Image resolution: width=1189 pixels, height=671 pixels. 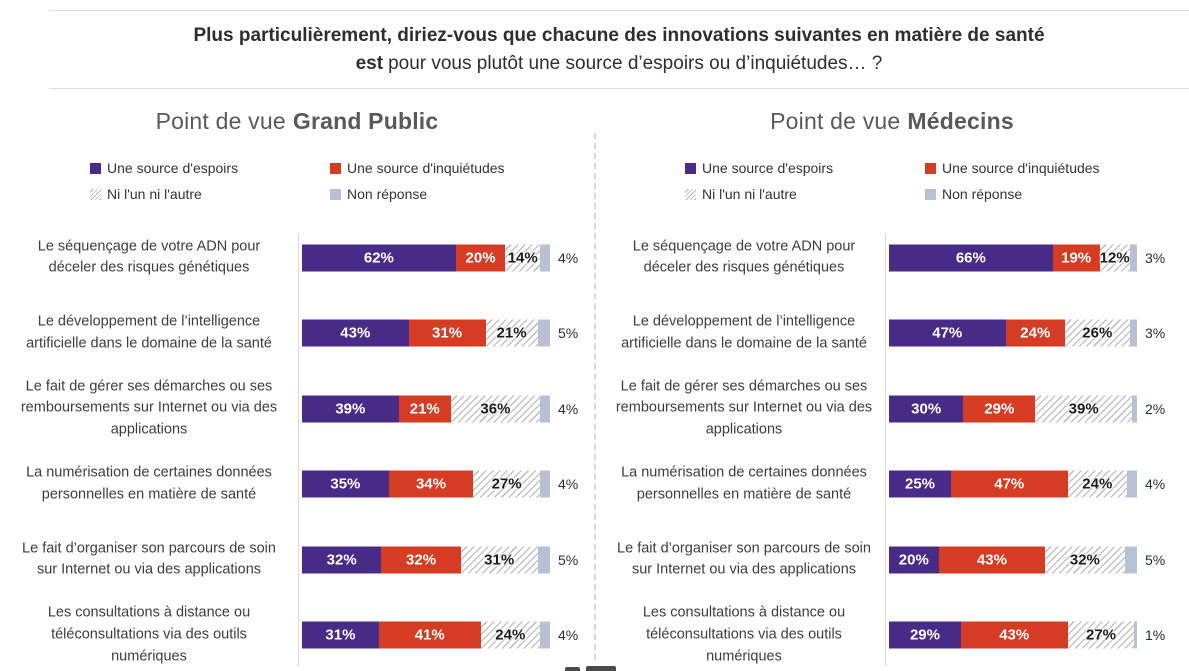 What do you see at coordinates (95, 168) in the screenshot?
I see `legend-swatch-espoirs-icon` at bounding box center [95, 168].